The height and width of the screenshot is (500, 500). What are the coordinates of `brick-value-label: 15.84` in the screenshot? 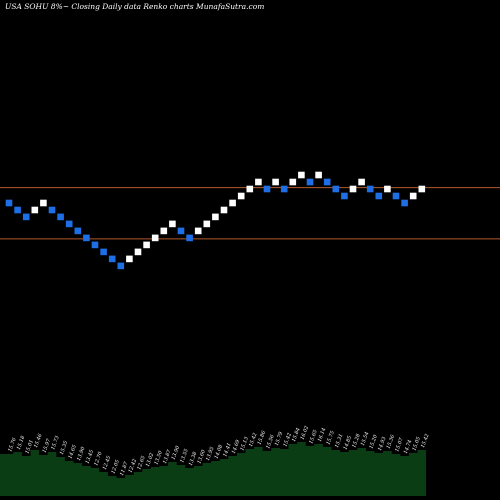 It's located at (296, 435).